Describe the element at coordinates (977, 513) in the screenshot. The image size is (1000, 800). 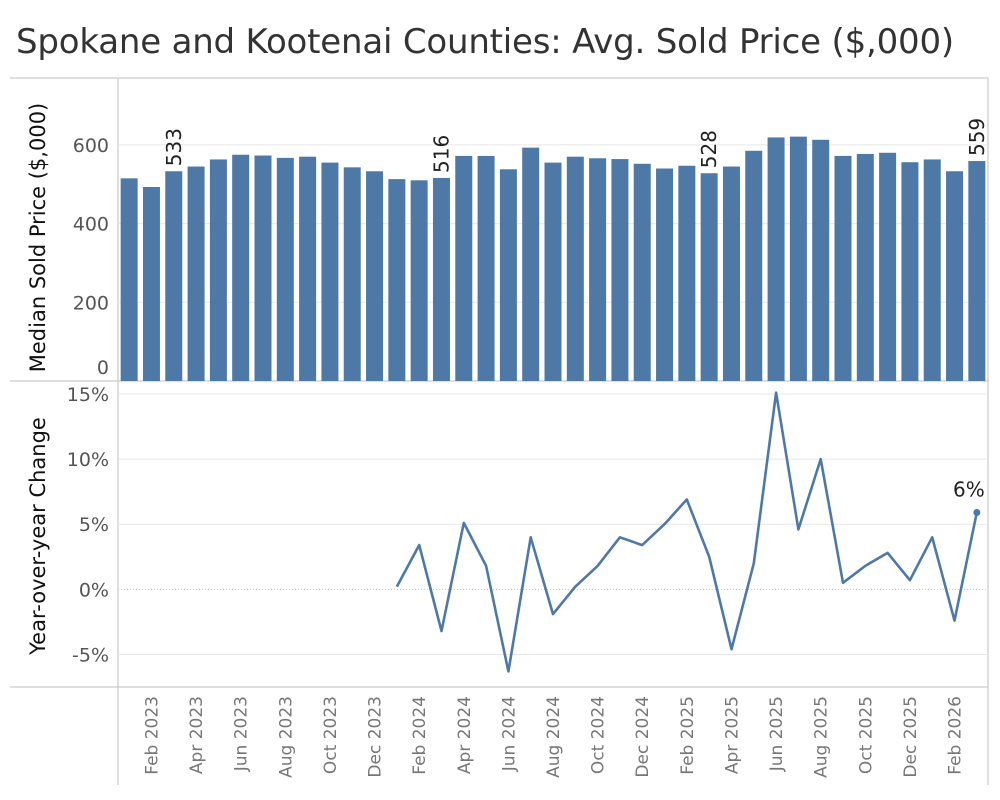
I see `end-point` at that location.